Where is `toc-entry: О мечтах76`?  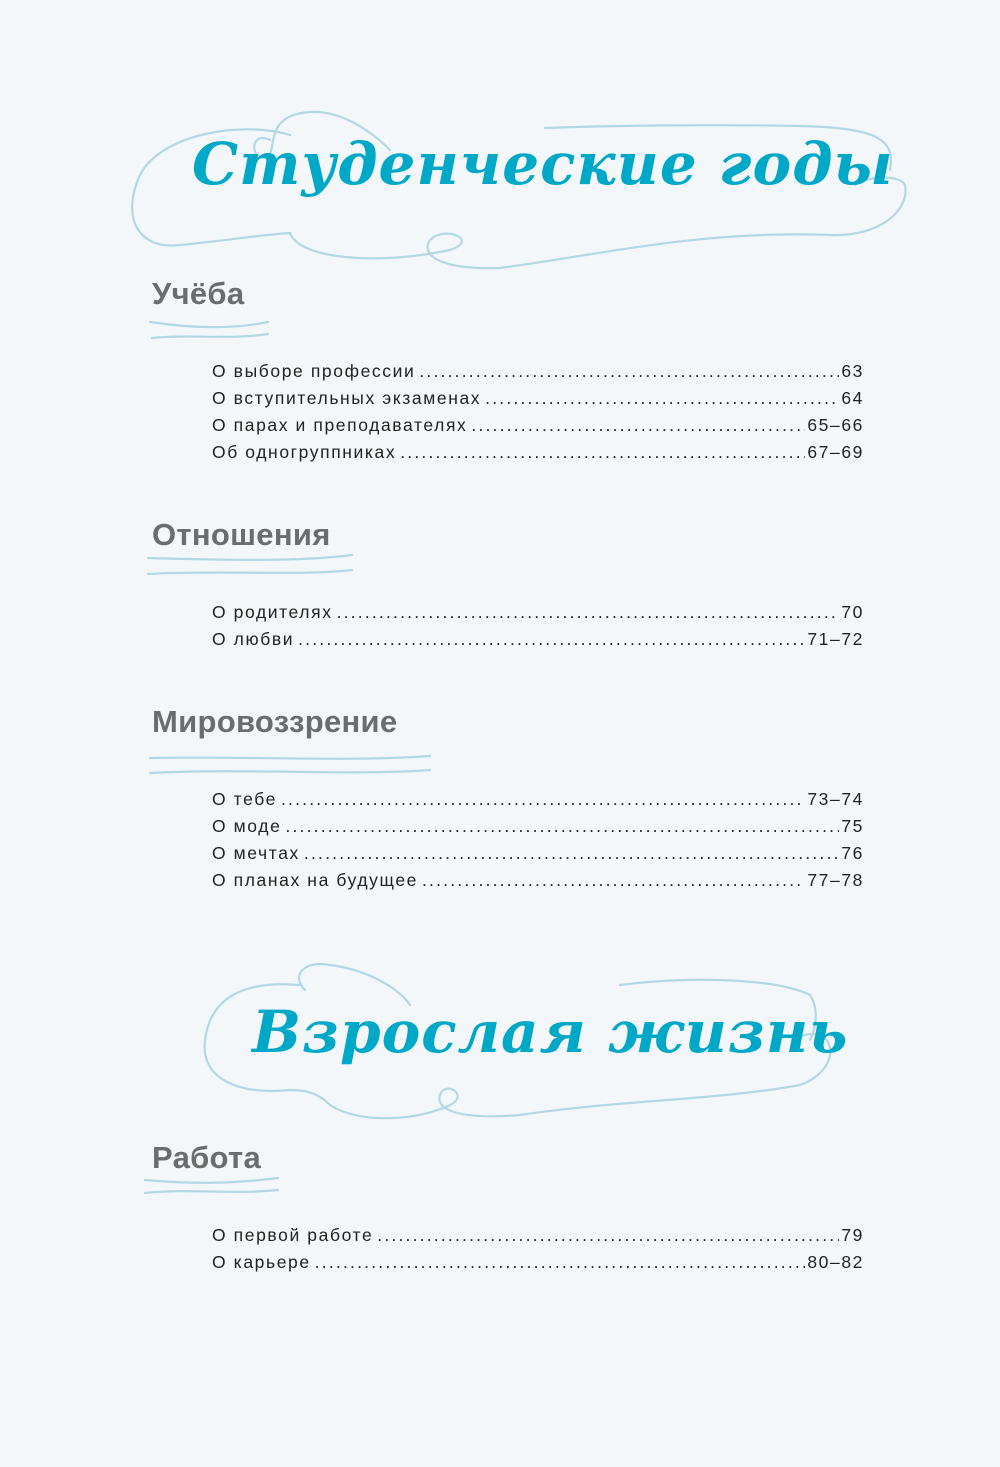
toc-entry: О мечтах76 is located at coordinates (538, 856).